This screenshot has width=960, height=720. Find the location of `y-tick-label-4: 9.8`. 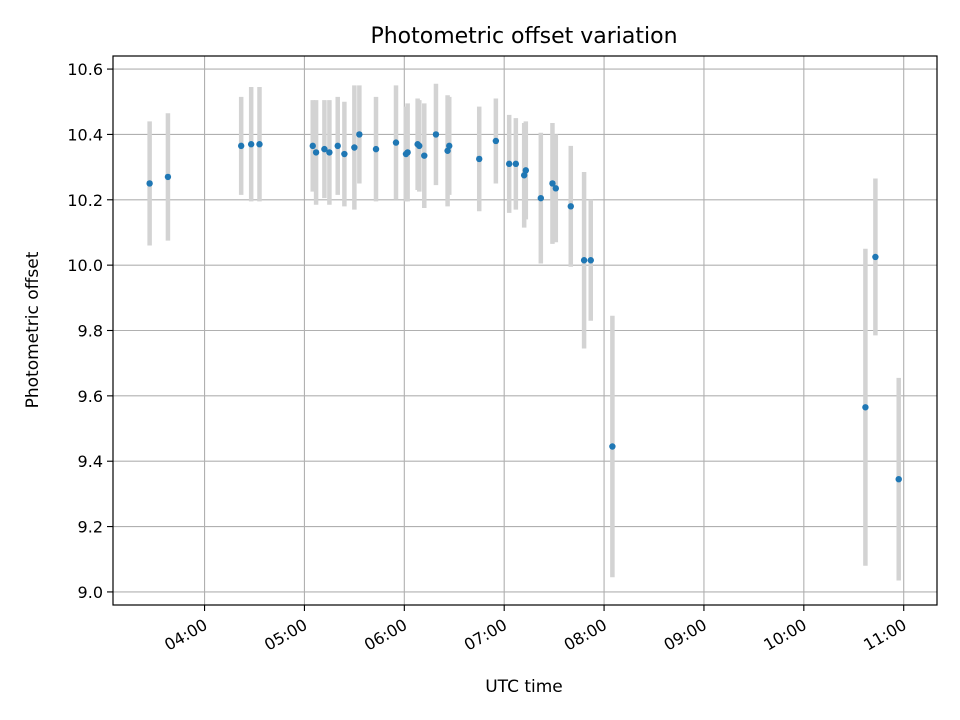

y-tick-label-4: 9.8 is located at coordinates (90, 331).